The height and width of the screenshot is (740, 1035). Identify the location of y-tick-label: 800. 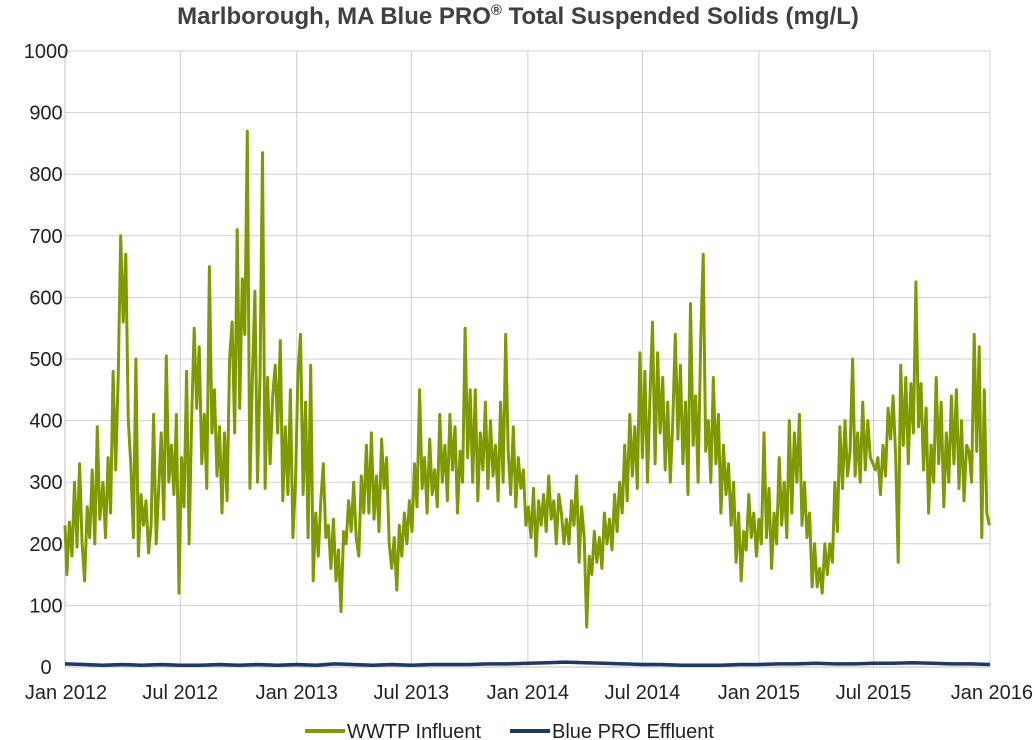
(45, 175).